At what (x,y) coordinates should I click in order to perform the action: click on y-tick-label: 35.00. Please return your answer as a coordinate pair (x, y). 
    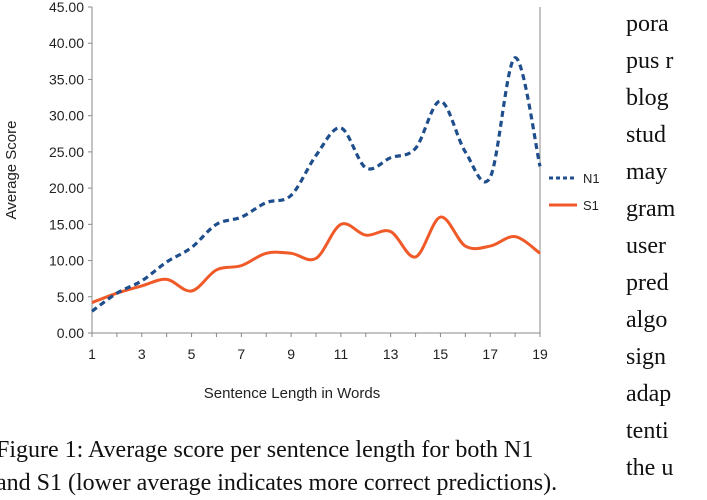
    Looking at the image, I should click on (66, 79).